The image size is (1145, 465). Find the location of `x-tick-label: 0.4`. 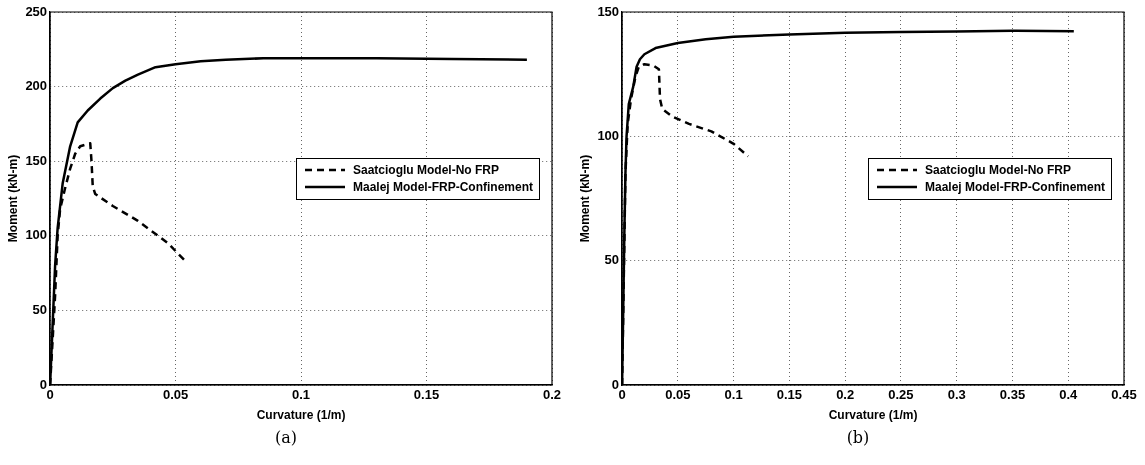

x-tick-label: 0.4 is located at coordinates (1069, 395).